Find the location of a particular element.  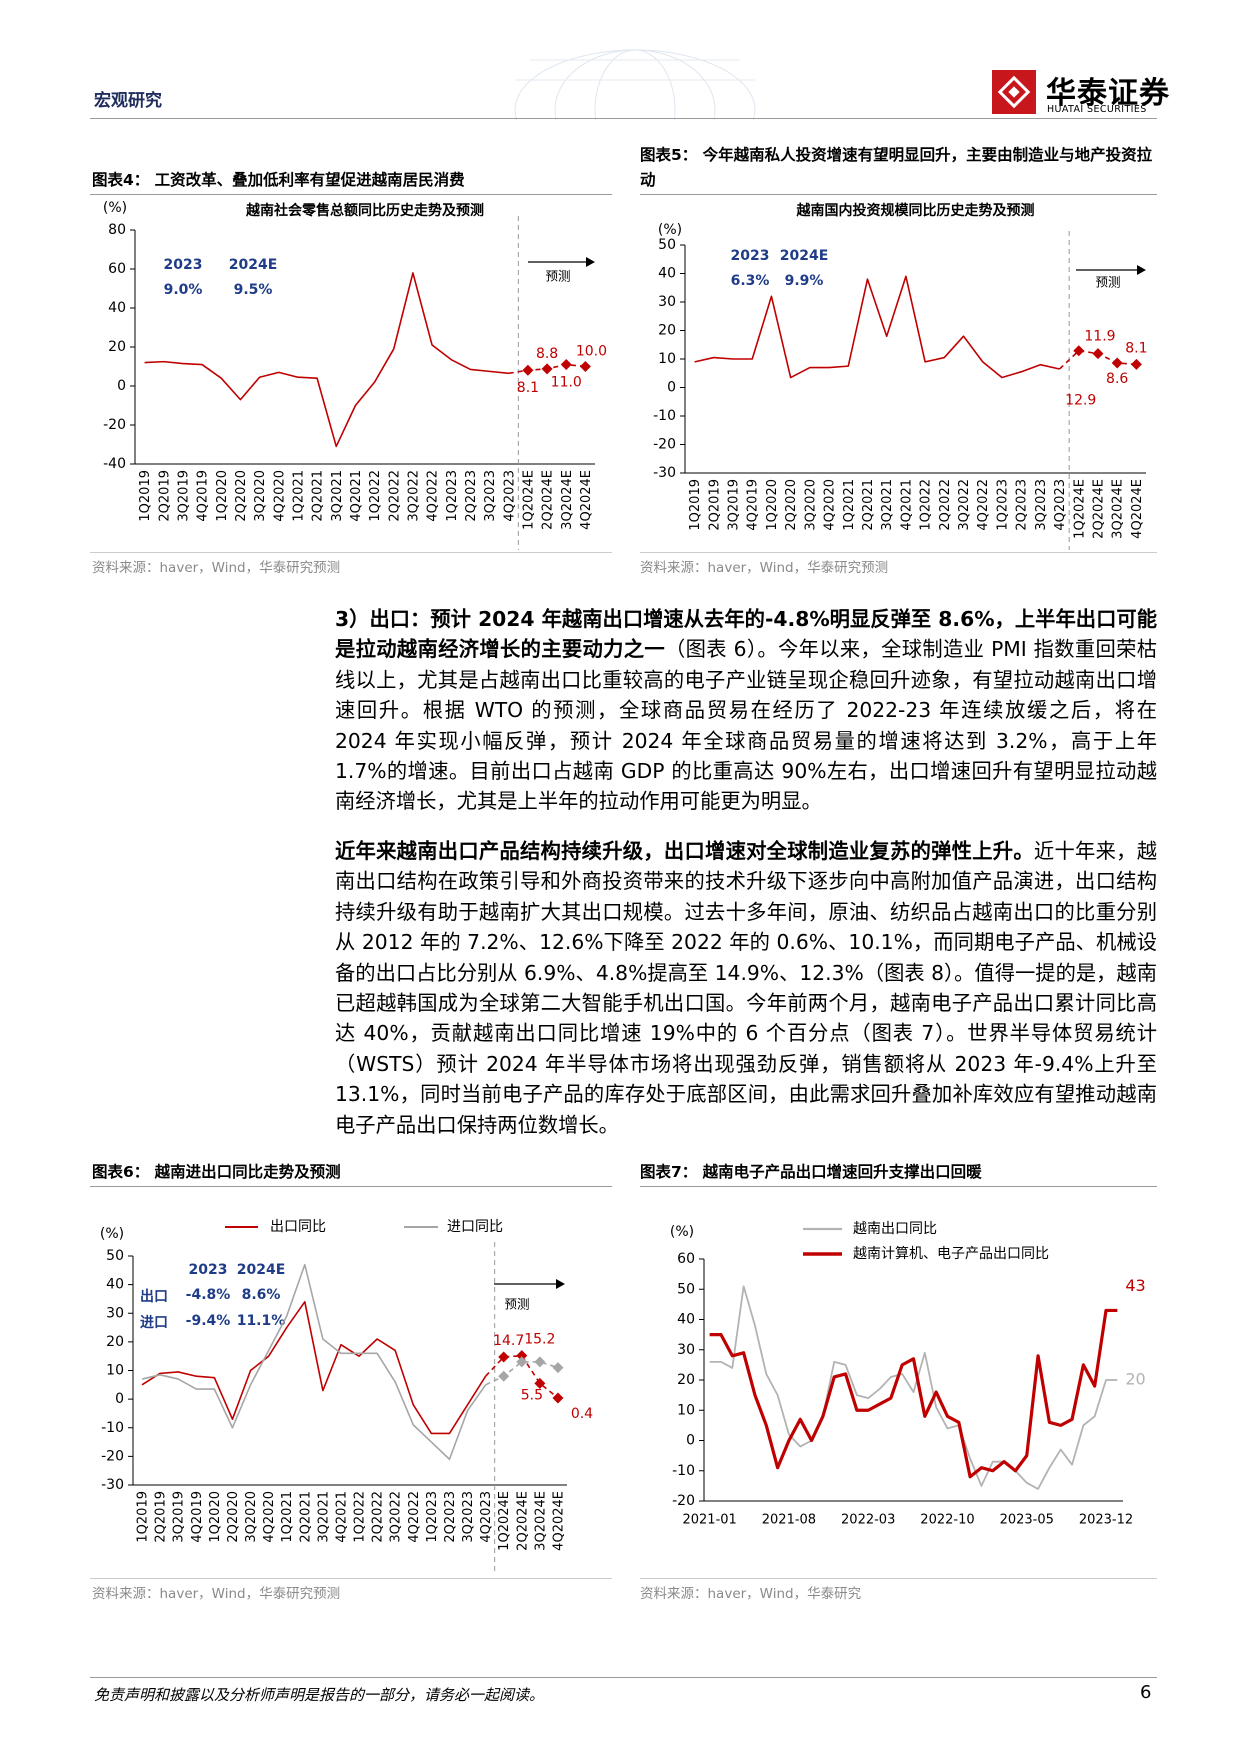

y-tick-label: -10 is located at coordinates (664, 416).